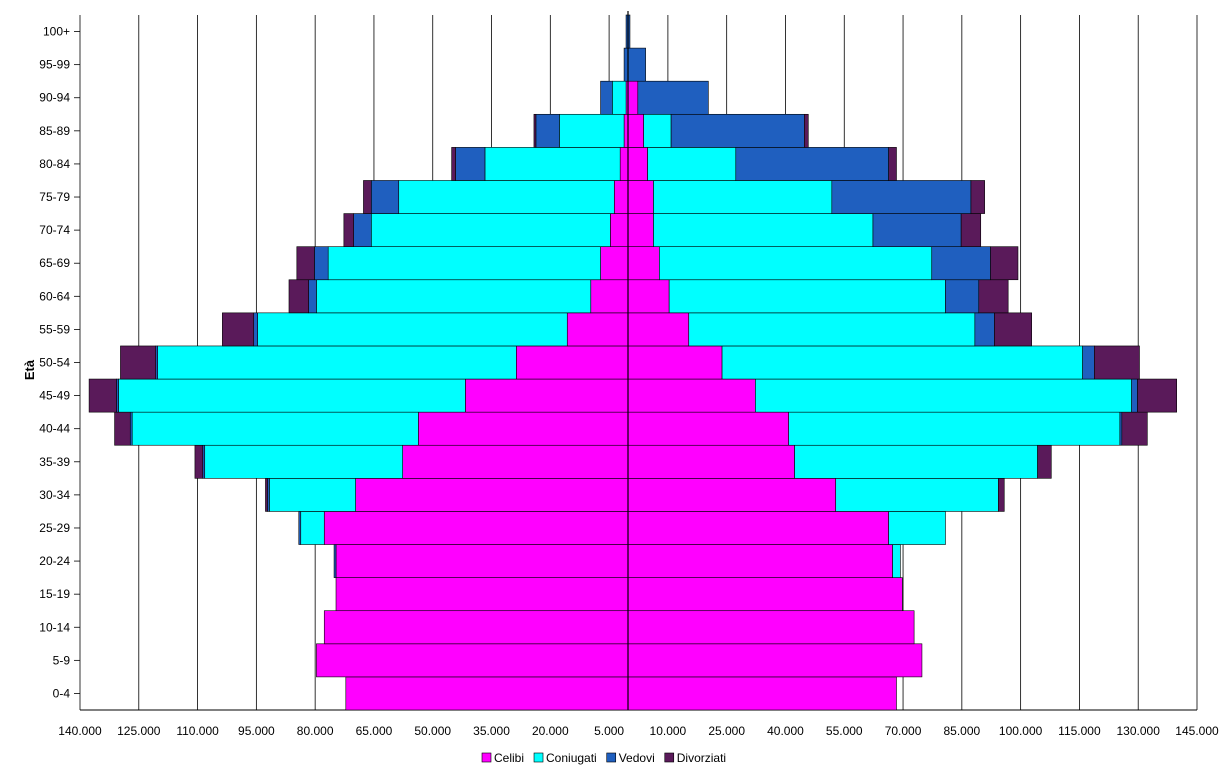 The width and height of the screenshot is (1225, 778). What do you see at coordinates (139, 731) in the screenshot?
I see `x-tick-label: 125.000` at bounding box center [139, 731].